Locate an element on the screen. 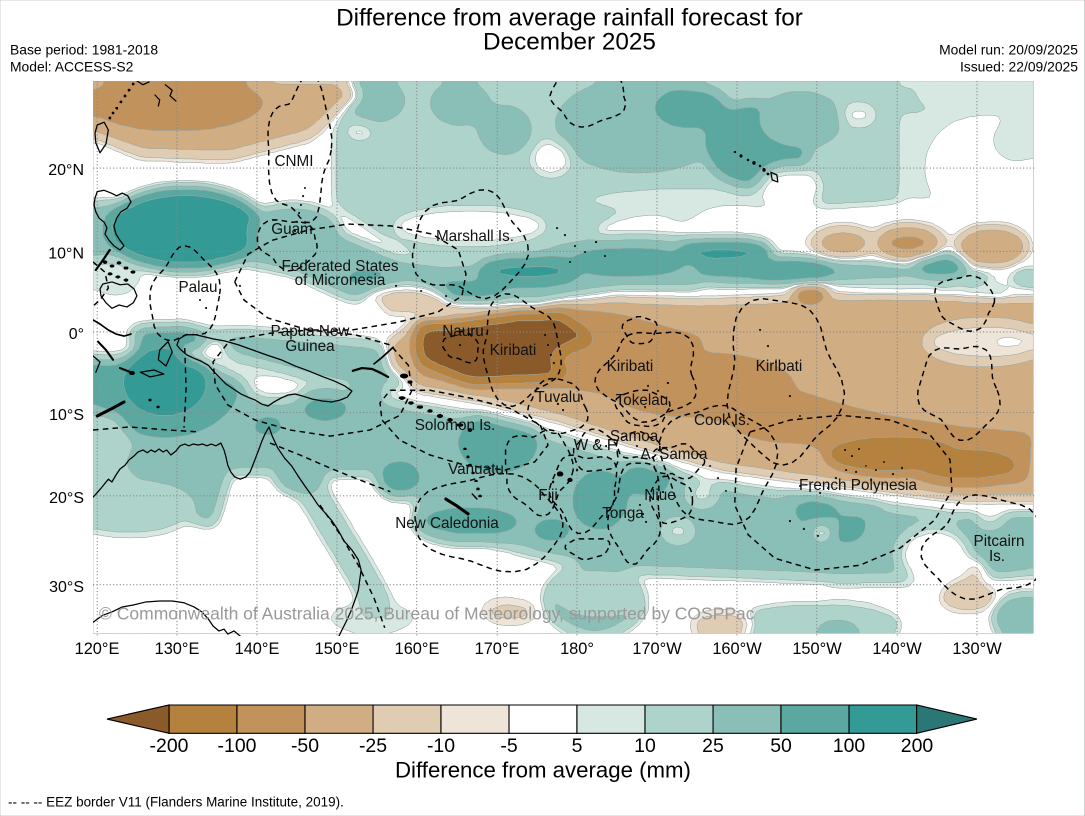 Image resolution: width=1085 pixels, height=816 pixels. svg-text: 20°N is located at coordinates (66, 170).